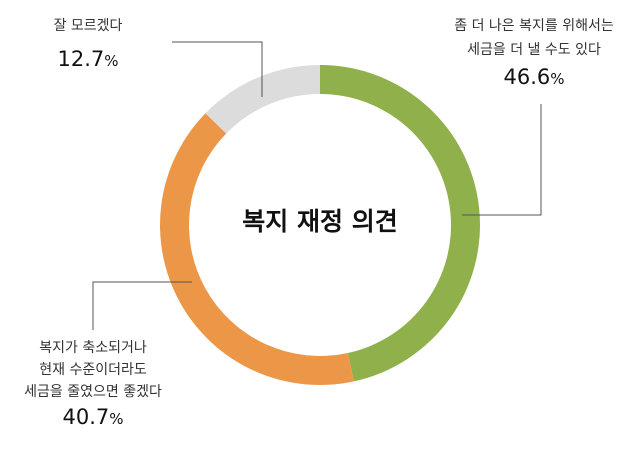 The height and width of the screenshot is (450, 640). I want to click on leader-line-reduce, so click(142, 305).